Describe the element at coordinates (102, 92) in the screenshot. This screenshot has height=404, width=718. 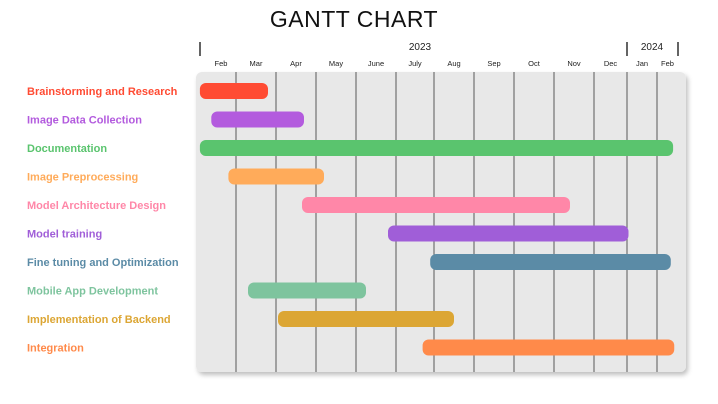
I see `task-label: Brainstorming and Research` at that location.